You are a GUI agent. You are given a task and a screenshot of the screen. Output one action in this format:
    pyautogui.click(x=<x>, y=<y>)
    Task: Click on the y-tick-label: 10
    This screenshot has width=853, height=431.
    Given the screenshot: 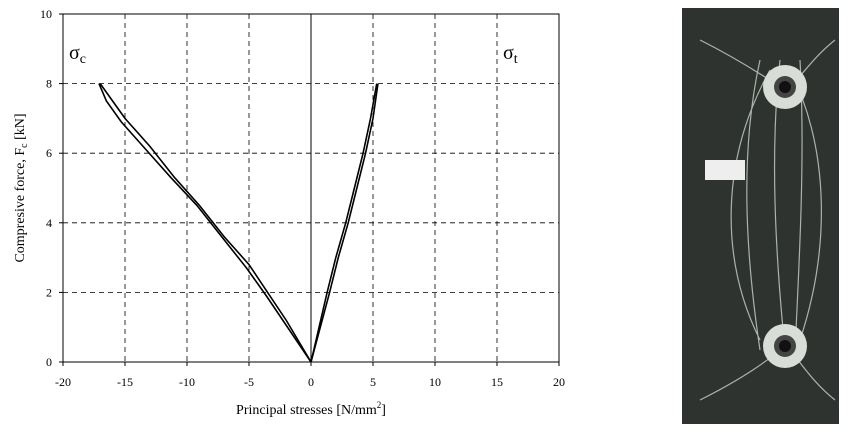 What is the action you would take?
    pyautogui.click(x=46, y=14)
    